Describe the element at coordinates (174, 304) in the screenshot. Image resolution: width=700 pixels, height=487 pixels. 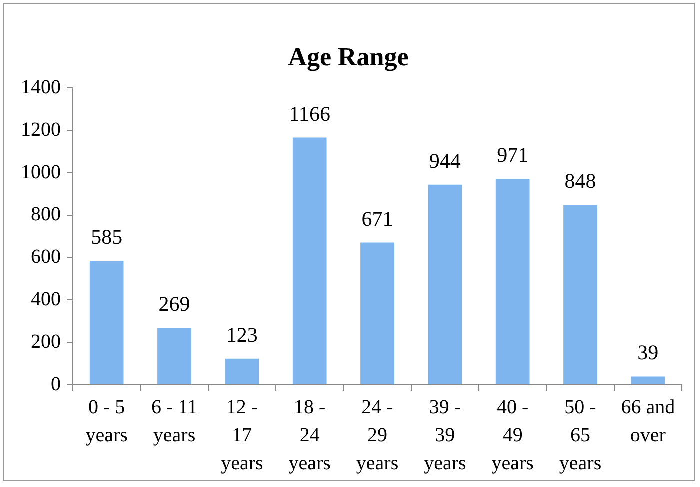
I see `data-label: 269` at that location.